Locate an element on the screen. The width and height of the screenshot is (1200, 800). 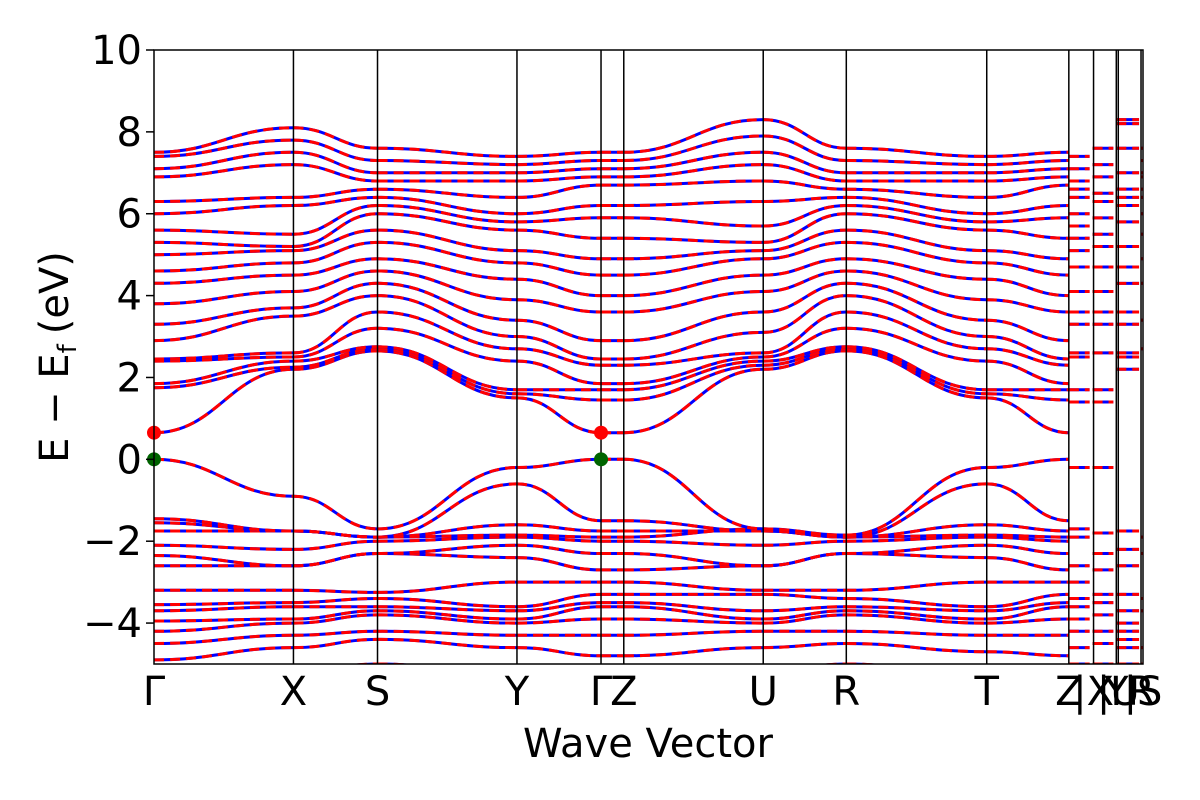
y-axis-title-main: E − E is located at coordinates (55, 408).